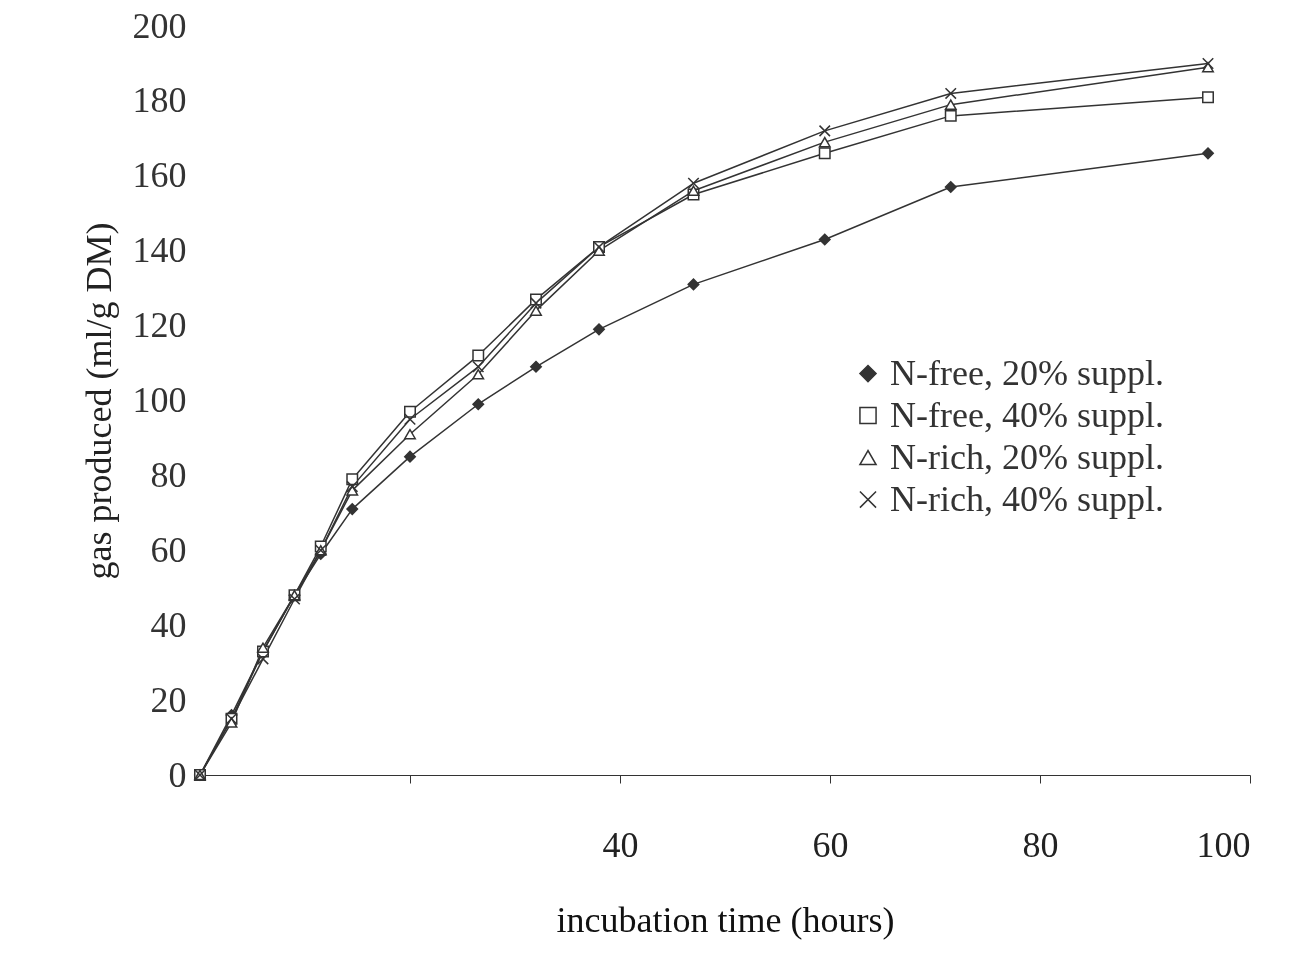 The width and height of the screenshot is (1311, 955). What do you see at coordinates (159, 175) in the screenshot?
I see `y-tick-label: 160` at bounding box center [159, 175].